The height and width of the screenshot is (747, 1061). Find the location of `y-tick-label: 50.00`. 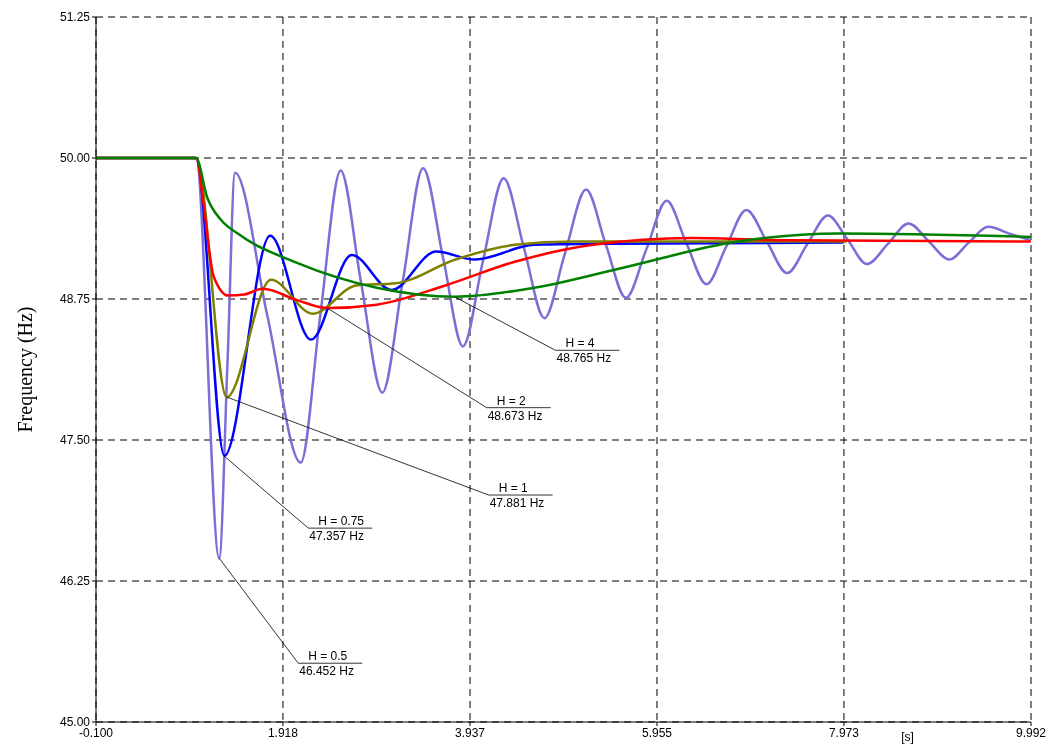

y-tick-label: 50.00 is located at coordinates (75, 158).